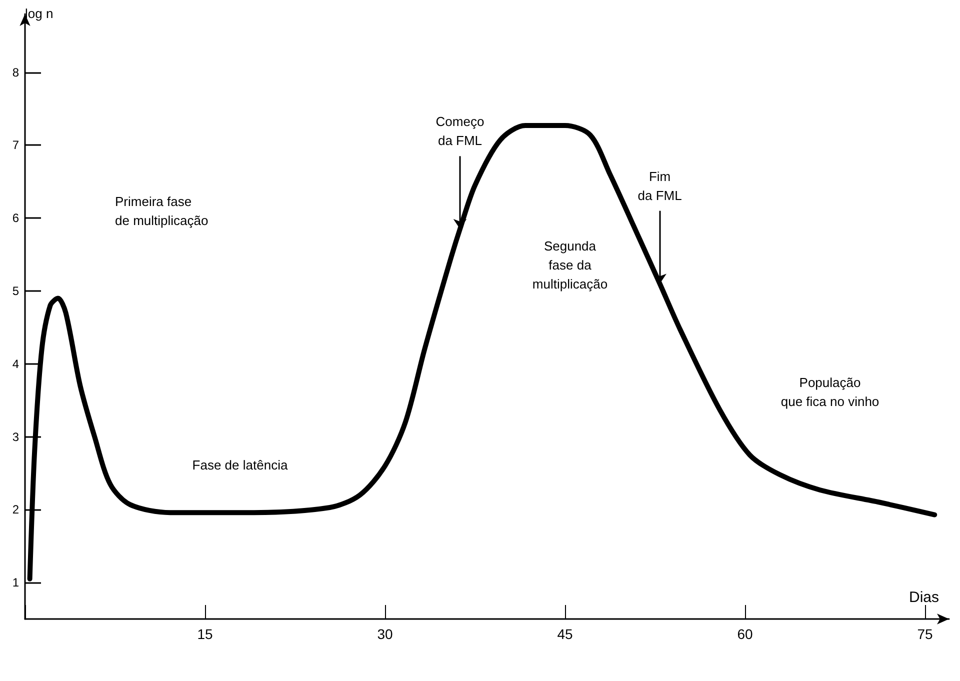  Describe the element at coordinates (16, 363) in the screenshot. I see `y-tick-label: 4` at that location.